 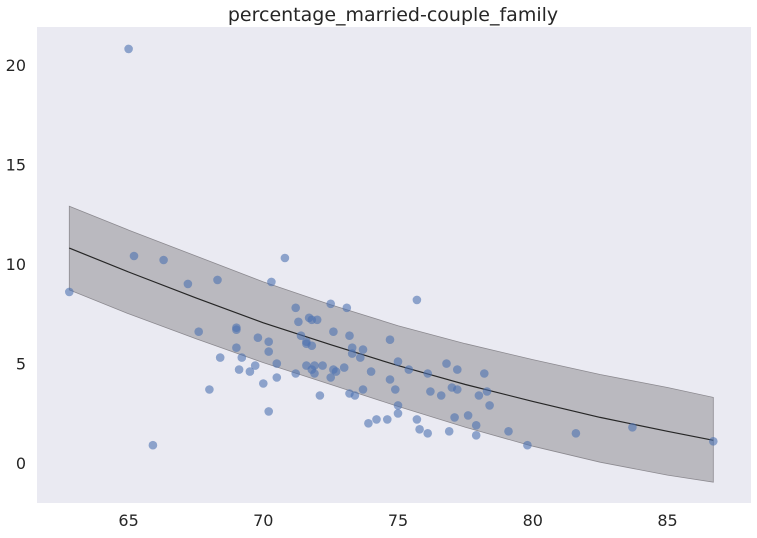 What do you see at coordinates (21, 364) in the screenshot?
I see `y-tick-label: 5` at bounding box center [21, 364].